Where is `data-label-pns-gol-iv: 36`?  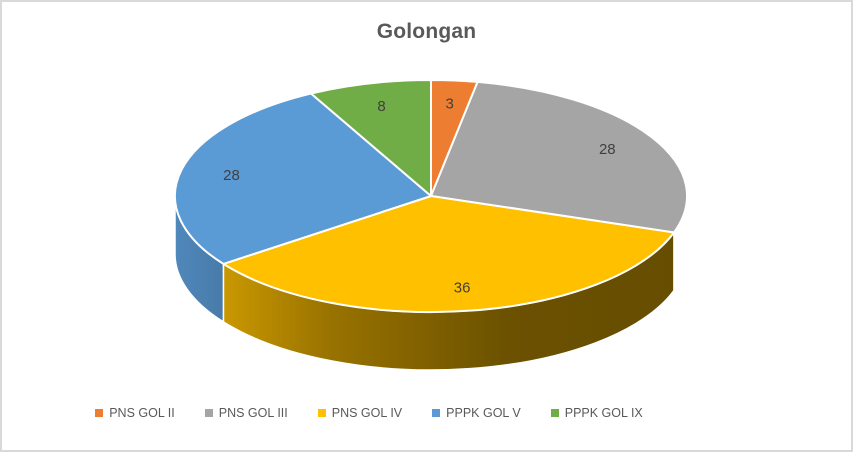 data-label-pns-gol-iv: 36 is located at coordinates (462, 288).